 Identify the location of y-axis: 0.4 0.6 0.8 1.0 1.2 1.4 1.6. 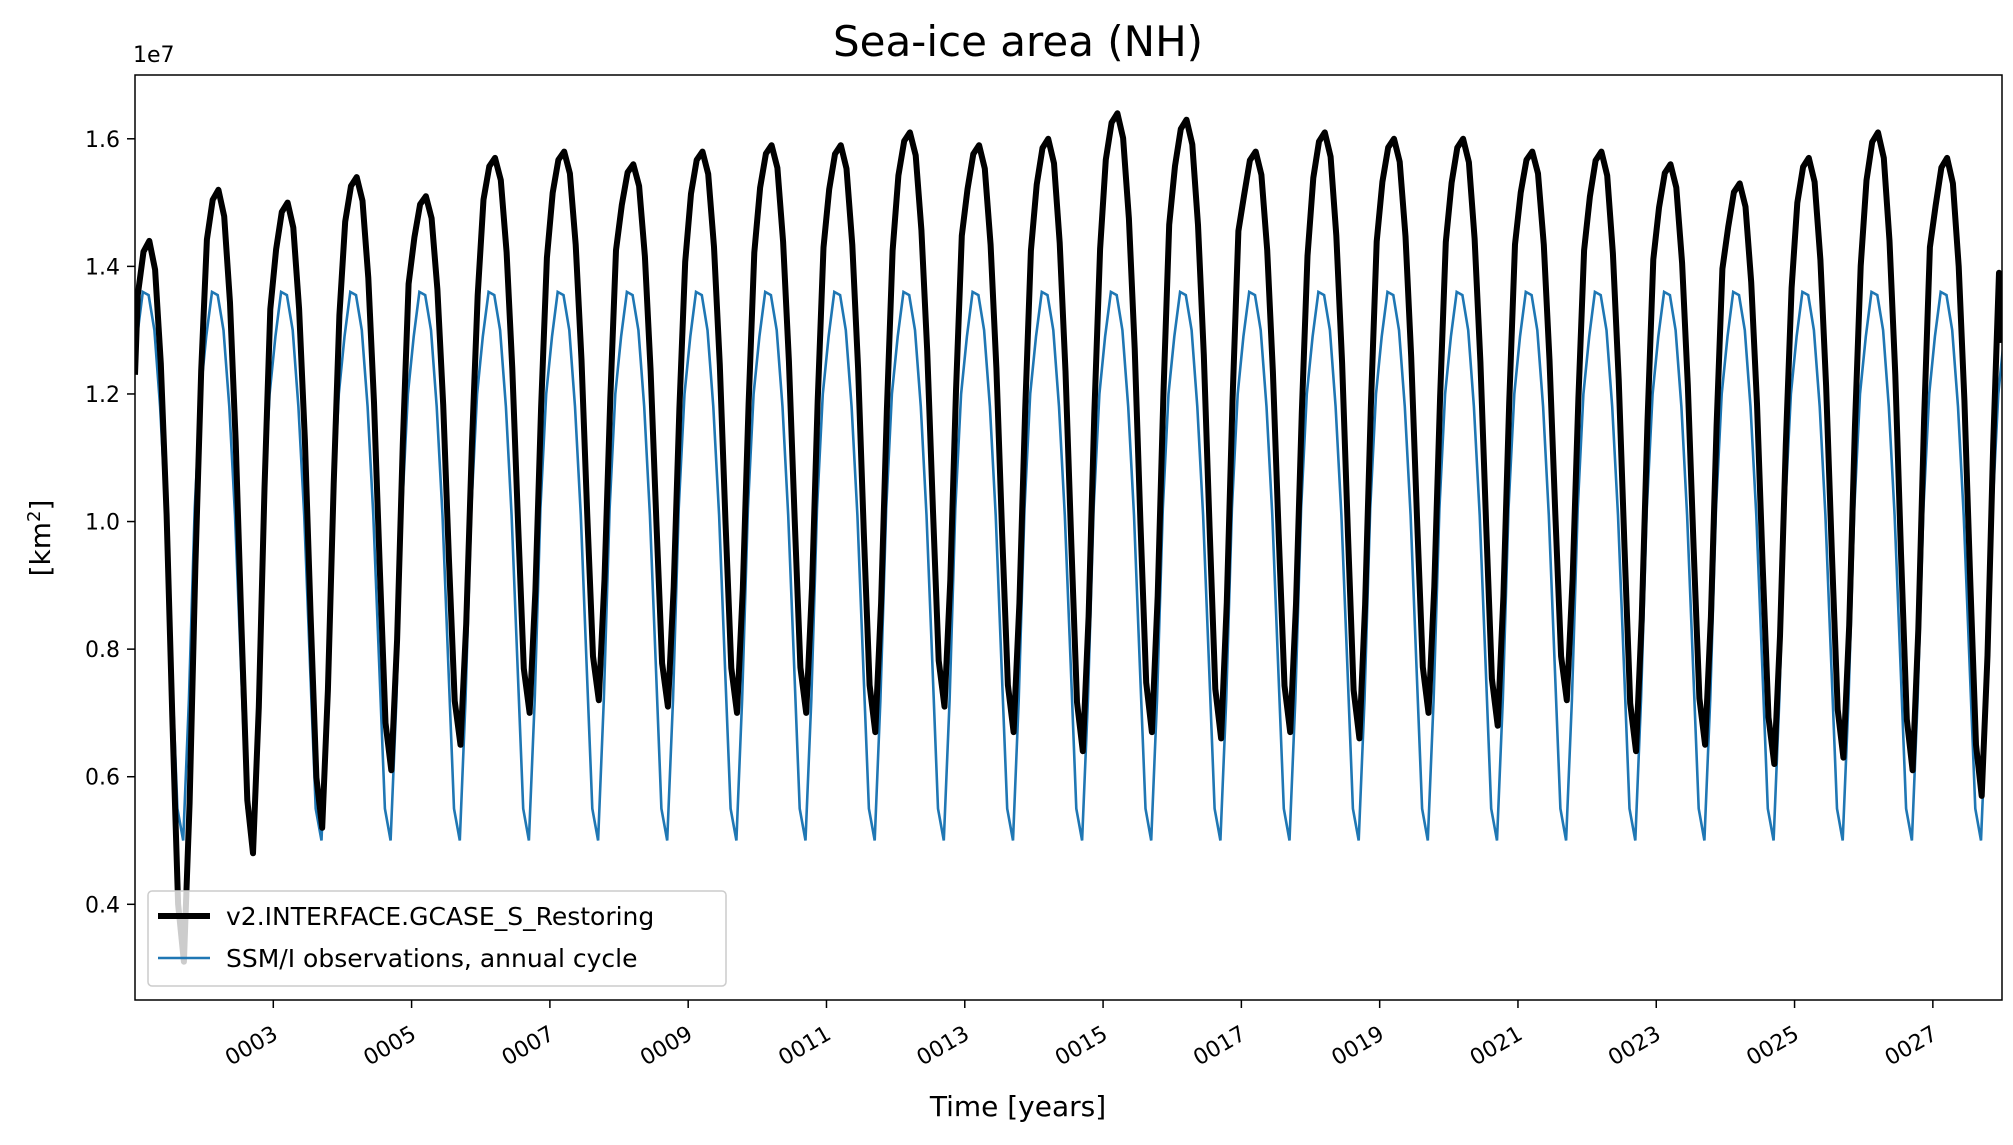
(110, 523).